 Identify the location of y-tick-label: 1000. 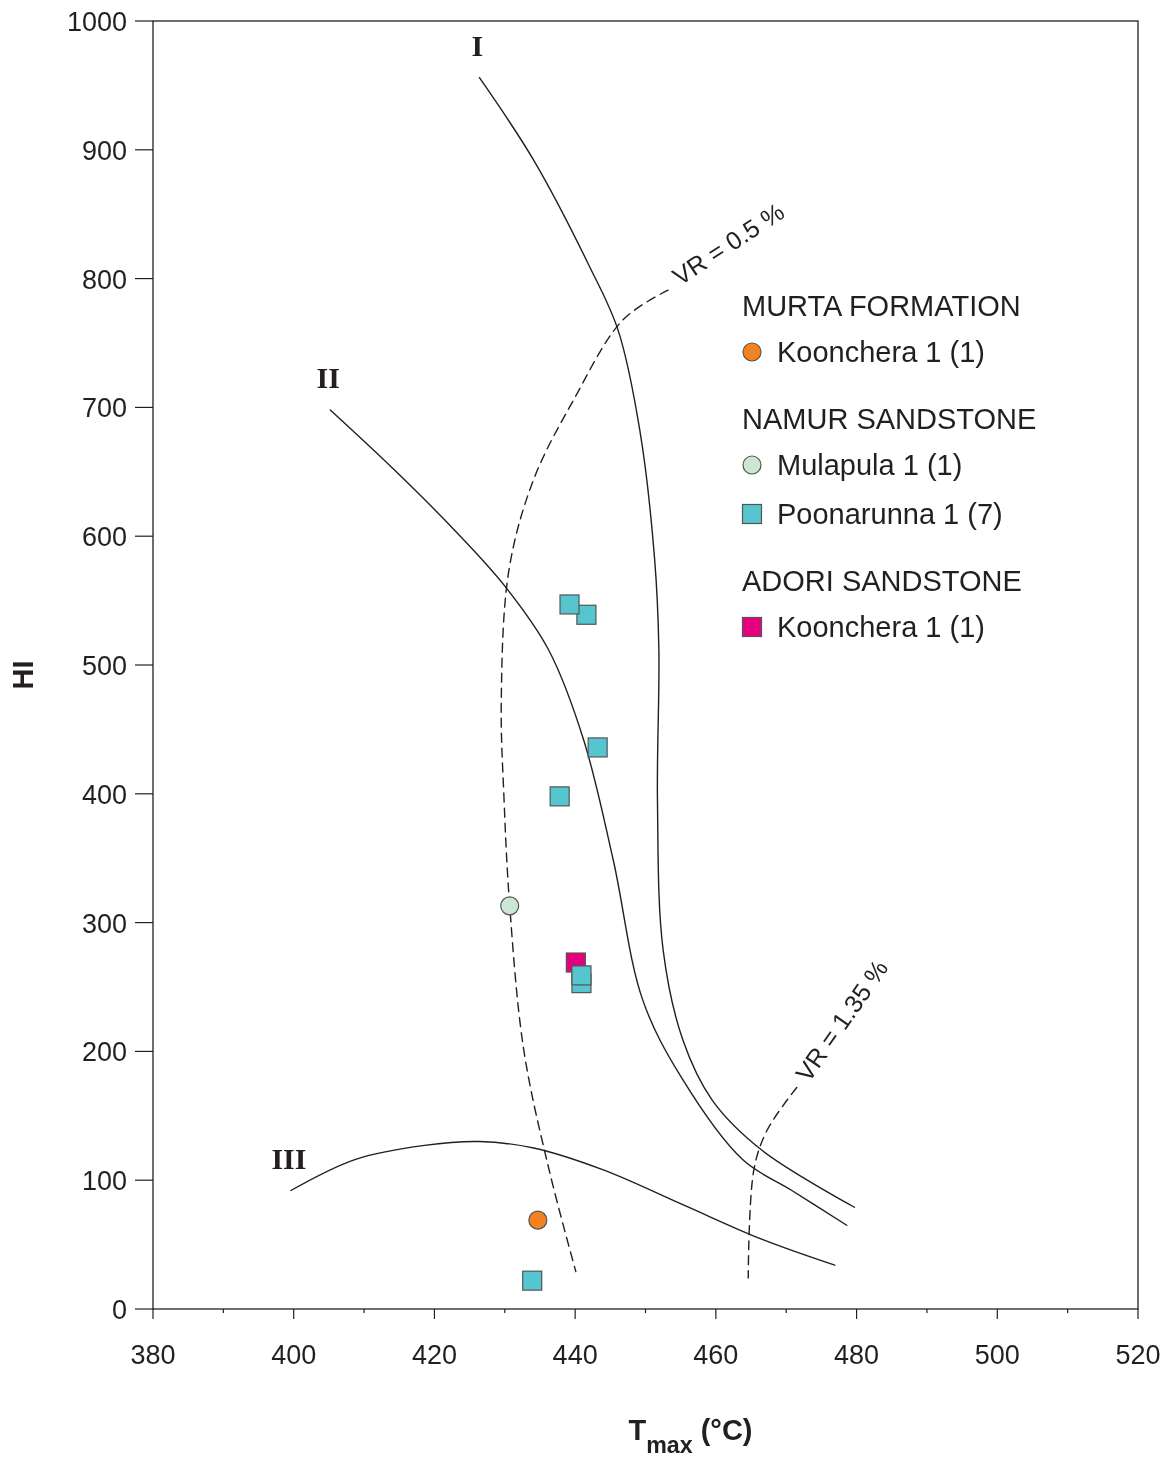
(96, 22).